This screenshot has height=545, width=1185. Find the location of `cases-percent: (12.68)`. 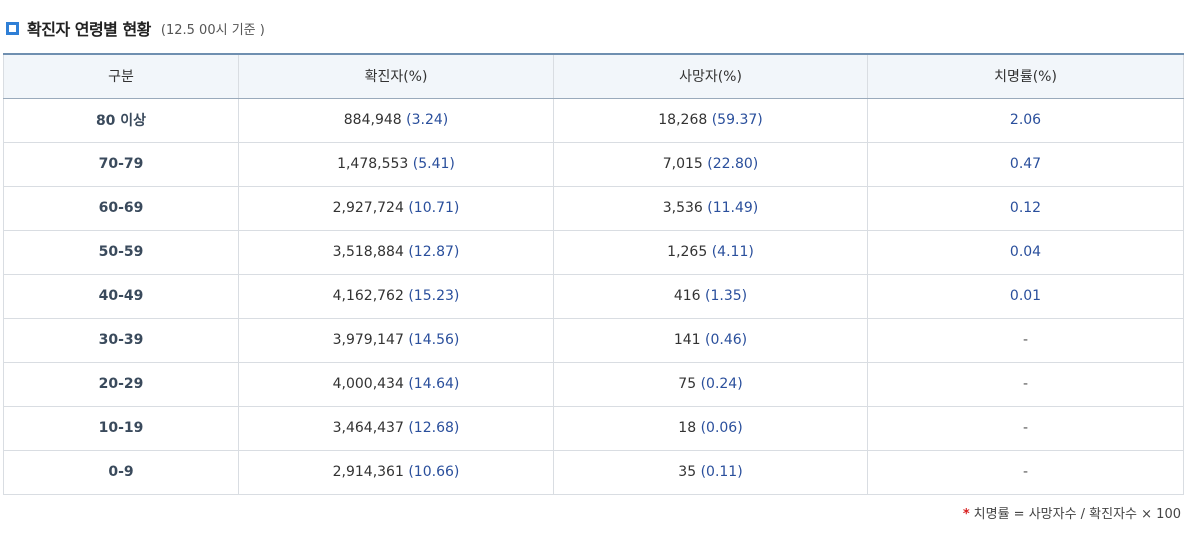

cases-percent: (12.68) is located at coordinates (434, 428).